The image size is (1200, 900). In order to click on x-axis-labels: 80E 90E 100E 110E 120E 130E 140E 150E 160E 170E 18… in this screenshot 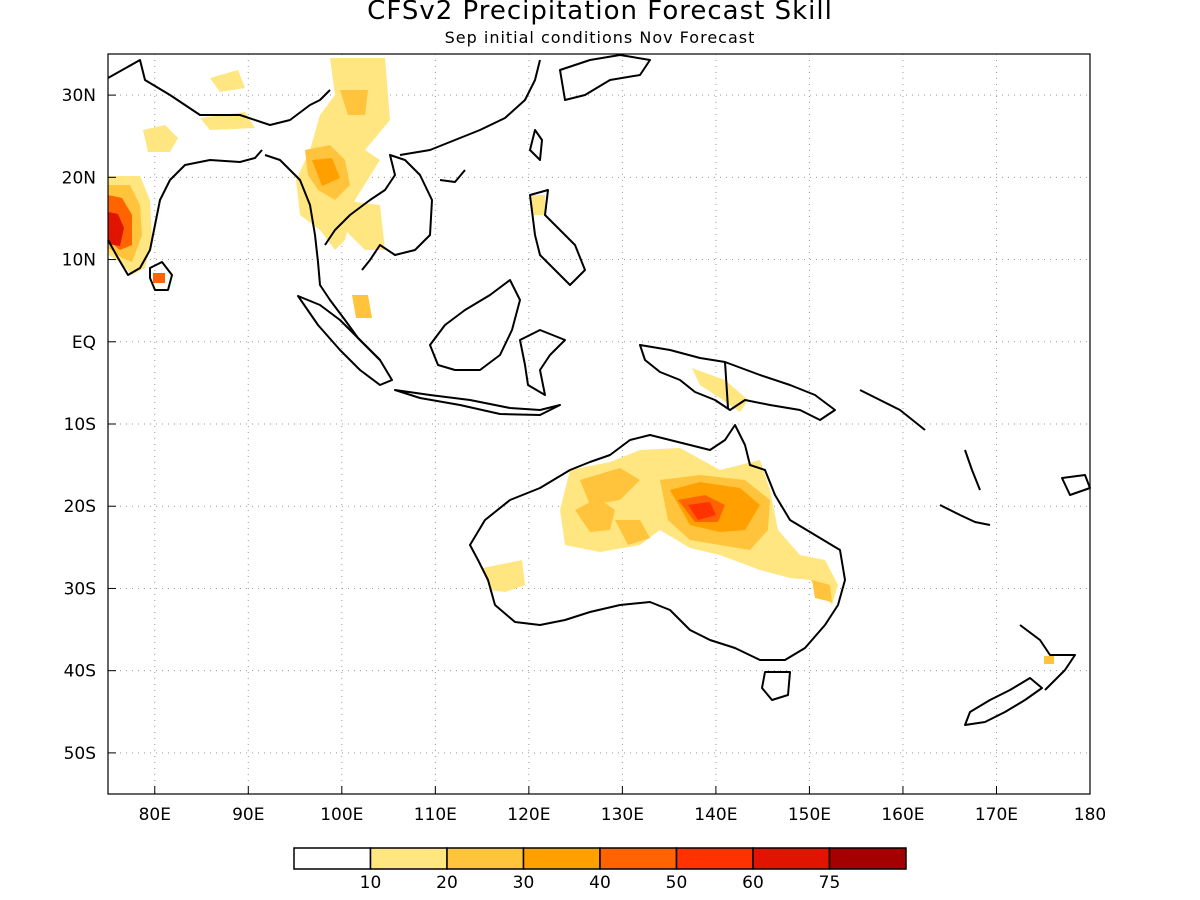, I will do `click(622, 805)`.